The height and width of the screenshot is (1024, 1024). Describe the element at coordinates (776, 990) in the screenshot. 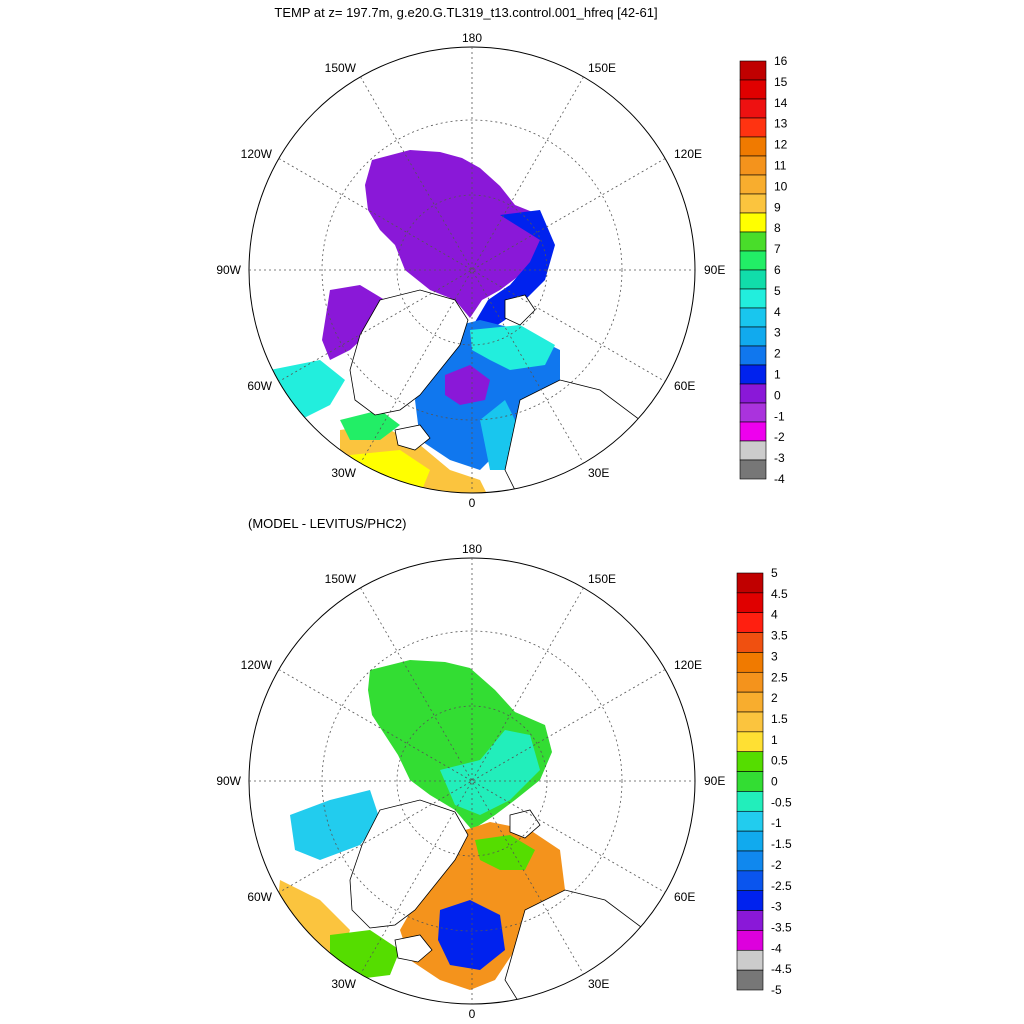

I see `colorbar-tick-label: -5` at that location.